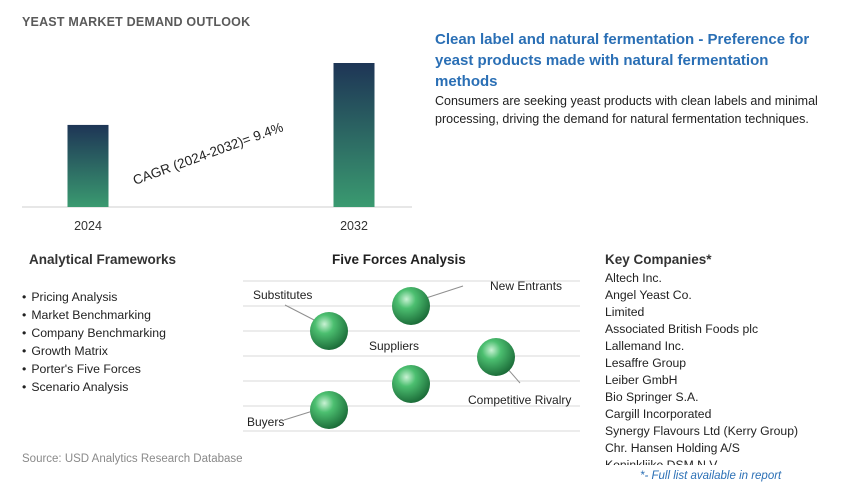 The image size is (847, 488). I want to click on company-item: Lallemand Inc., so click(645, 346).